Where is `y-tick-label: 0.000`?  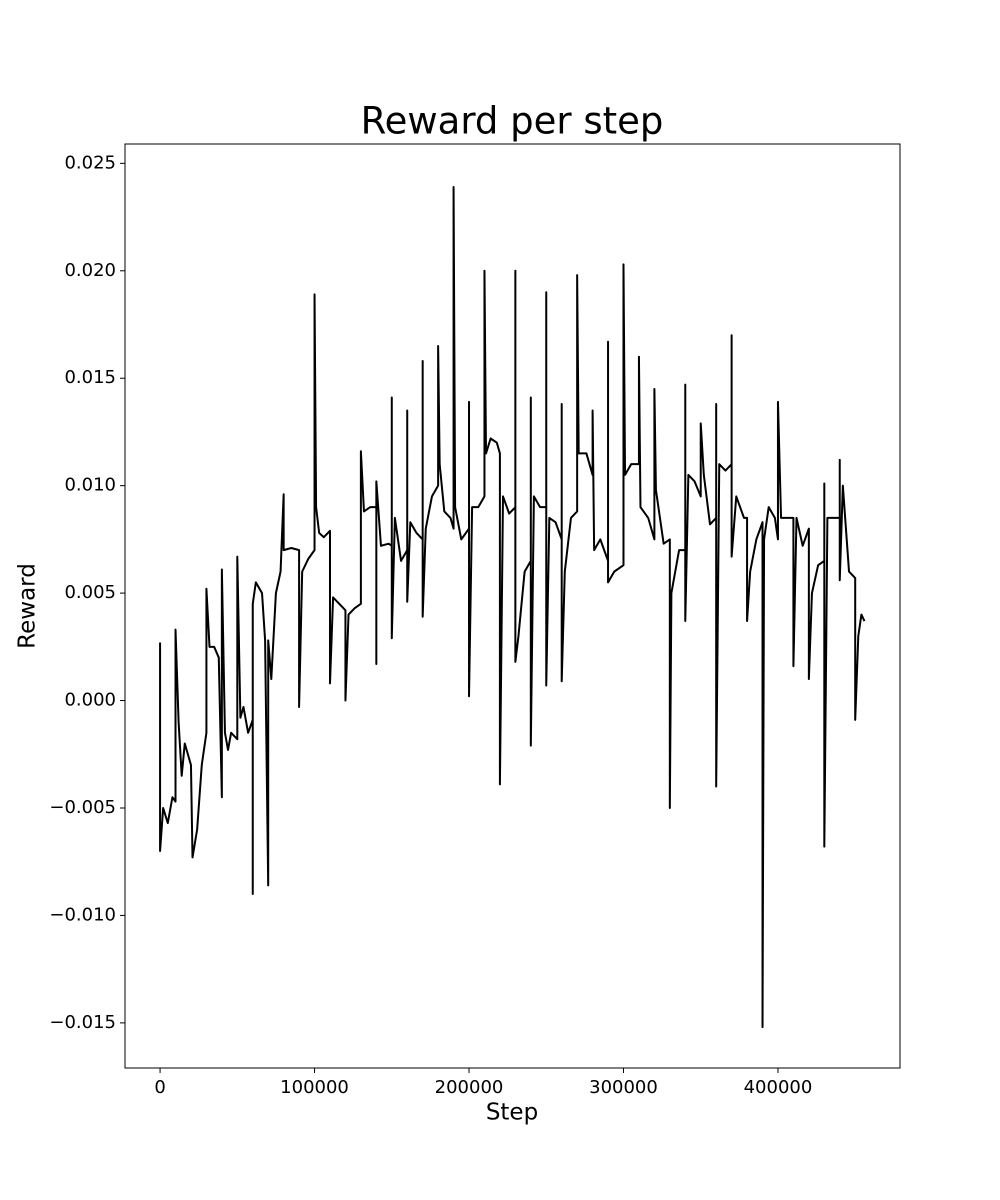 y-tick-label: 0.000 is located at coordinates (90, 700).